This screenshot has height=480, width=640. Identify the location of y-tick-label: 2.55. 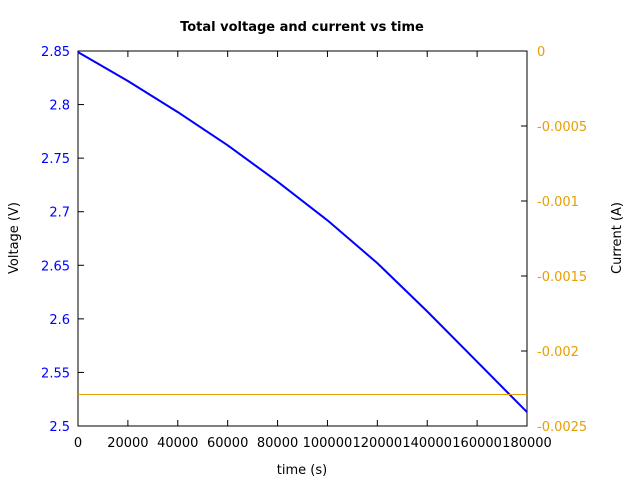
(55, 373).